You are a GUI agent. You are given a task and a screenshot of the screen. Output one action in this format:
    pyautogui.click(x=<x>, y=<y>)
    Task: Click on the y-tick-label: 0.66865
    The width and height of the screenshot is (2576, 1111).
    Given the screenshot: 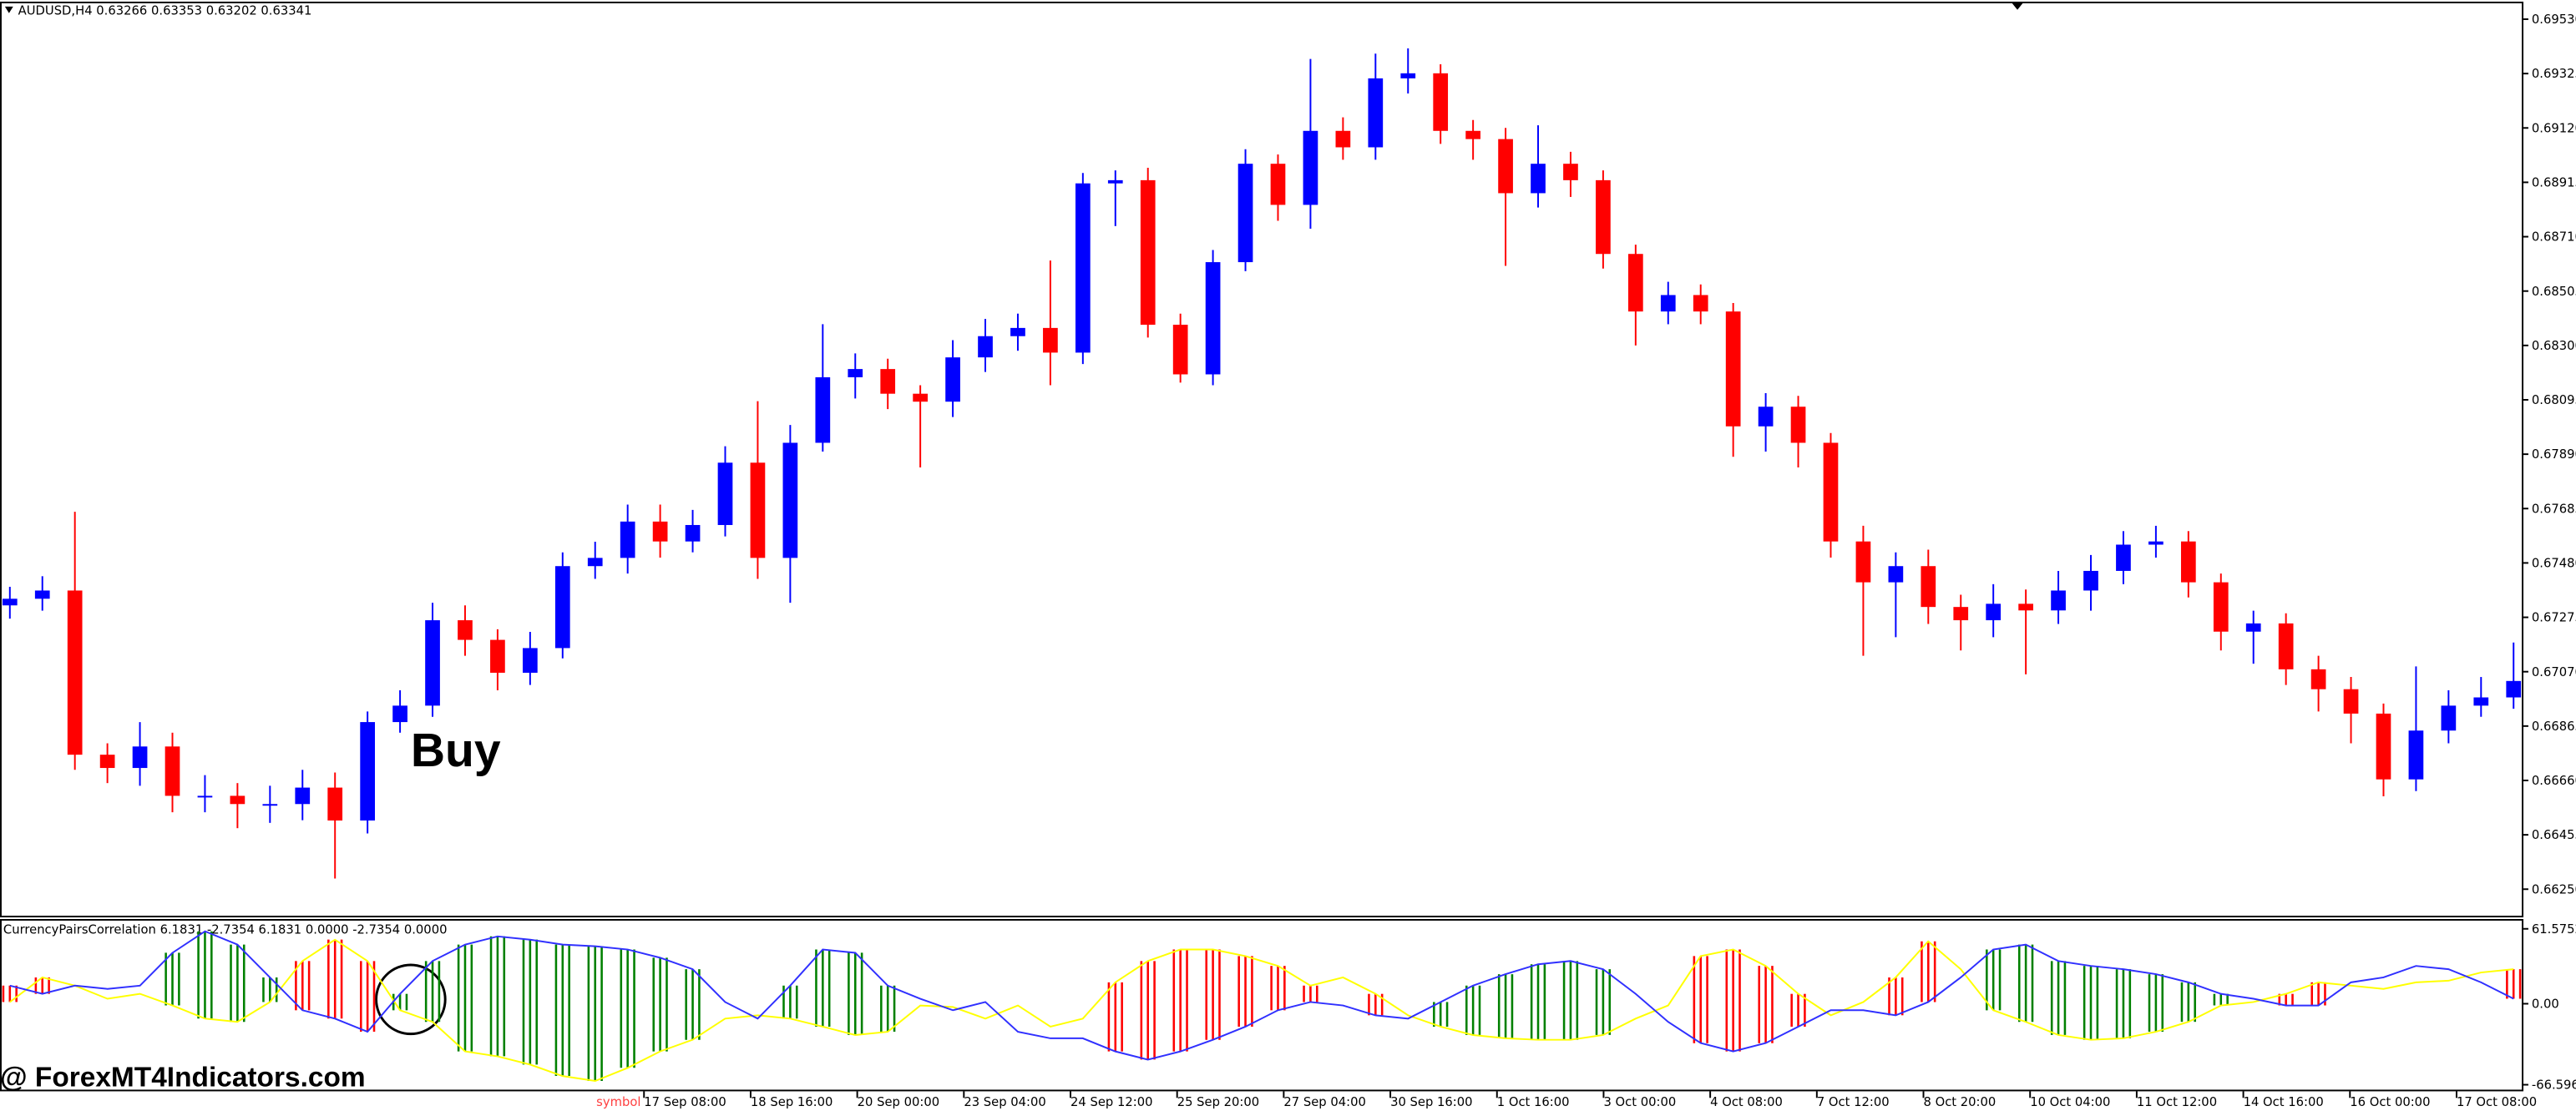 What is the action you would take?
    pyautogui.click(x=2554, y=727)
    